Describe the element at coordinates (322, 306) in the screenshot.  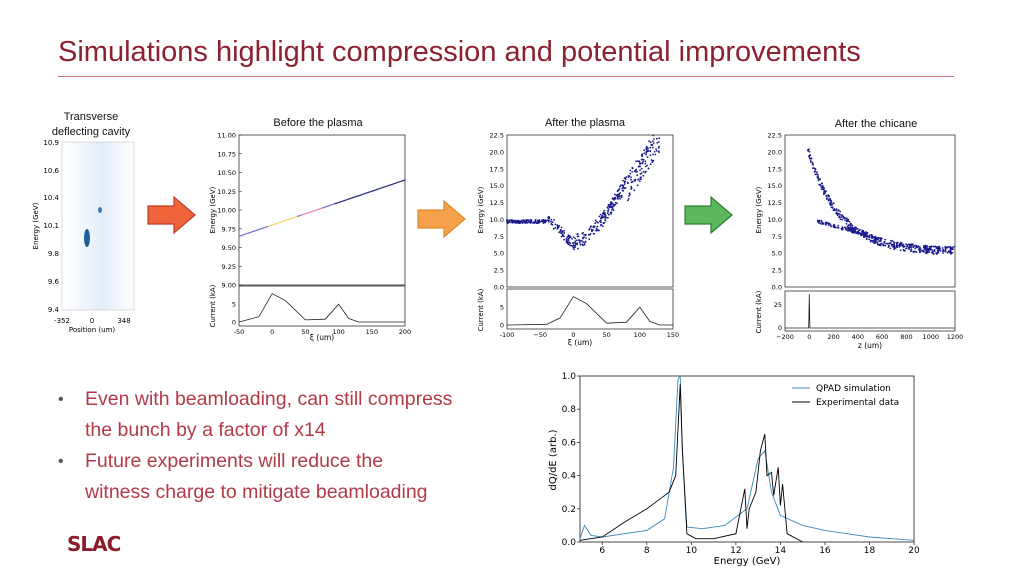
I see `before-current-axes` at that location.